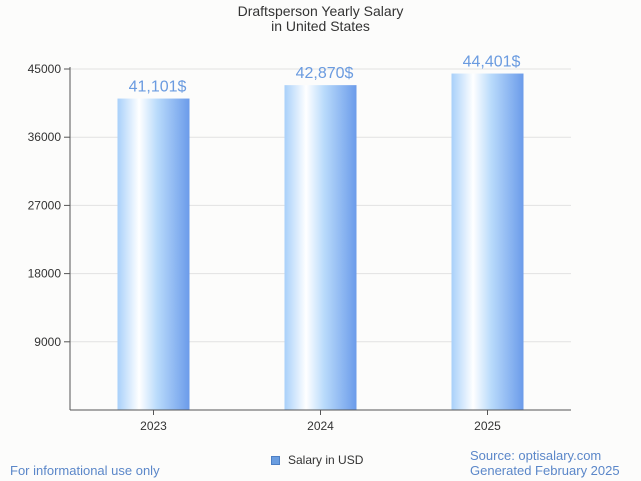  Describe the element at coordinates (320, 11) in the screenshot. I see `chart-title: Draftsperson Yearly Salary` at that location.